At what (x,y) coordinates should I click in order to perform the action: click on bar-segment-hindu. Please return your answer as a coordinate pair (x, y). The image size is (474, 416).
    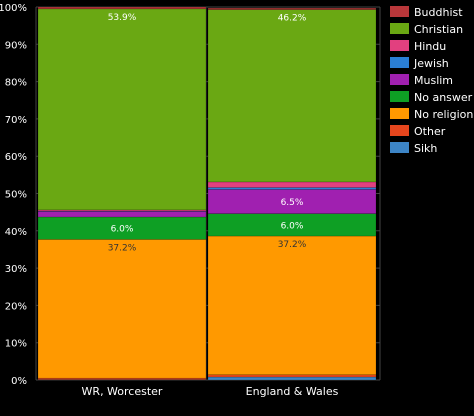
    Looking at the image, I should click on (292, 184).